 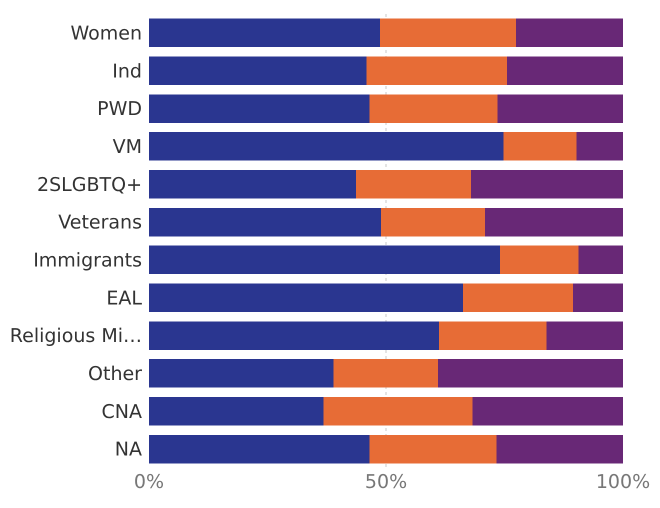 What do you see at coordinates (386, 482) in the screenshot?
I see `x-tick-label: 50%` at bounding box center [386, 482].